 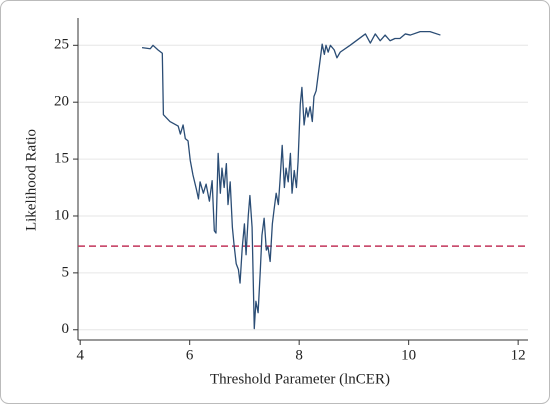 What do you see at coordinates (299, 355) in the screenshot?
I see `x-tick-label: 8` at bounding box center [299, 355].